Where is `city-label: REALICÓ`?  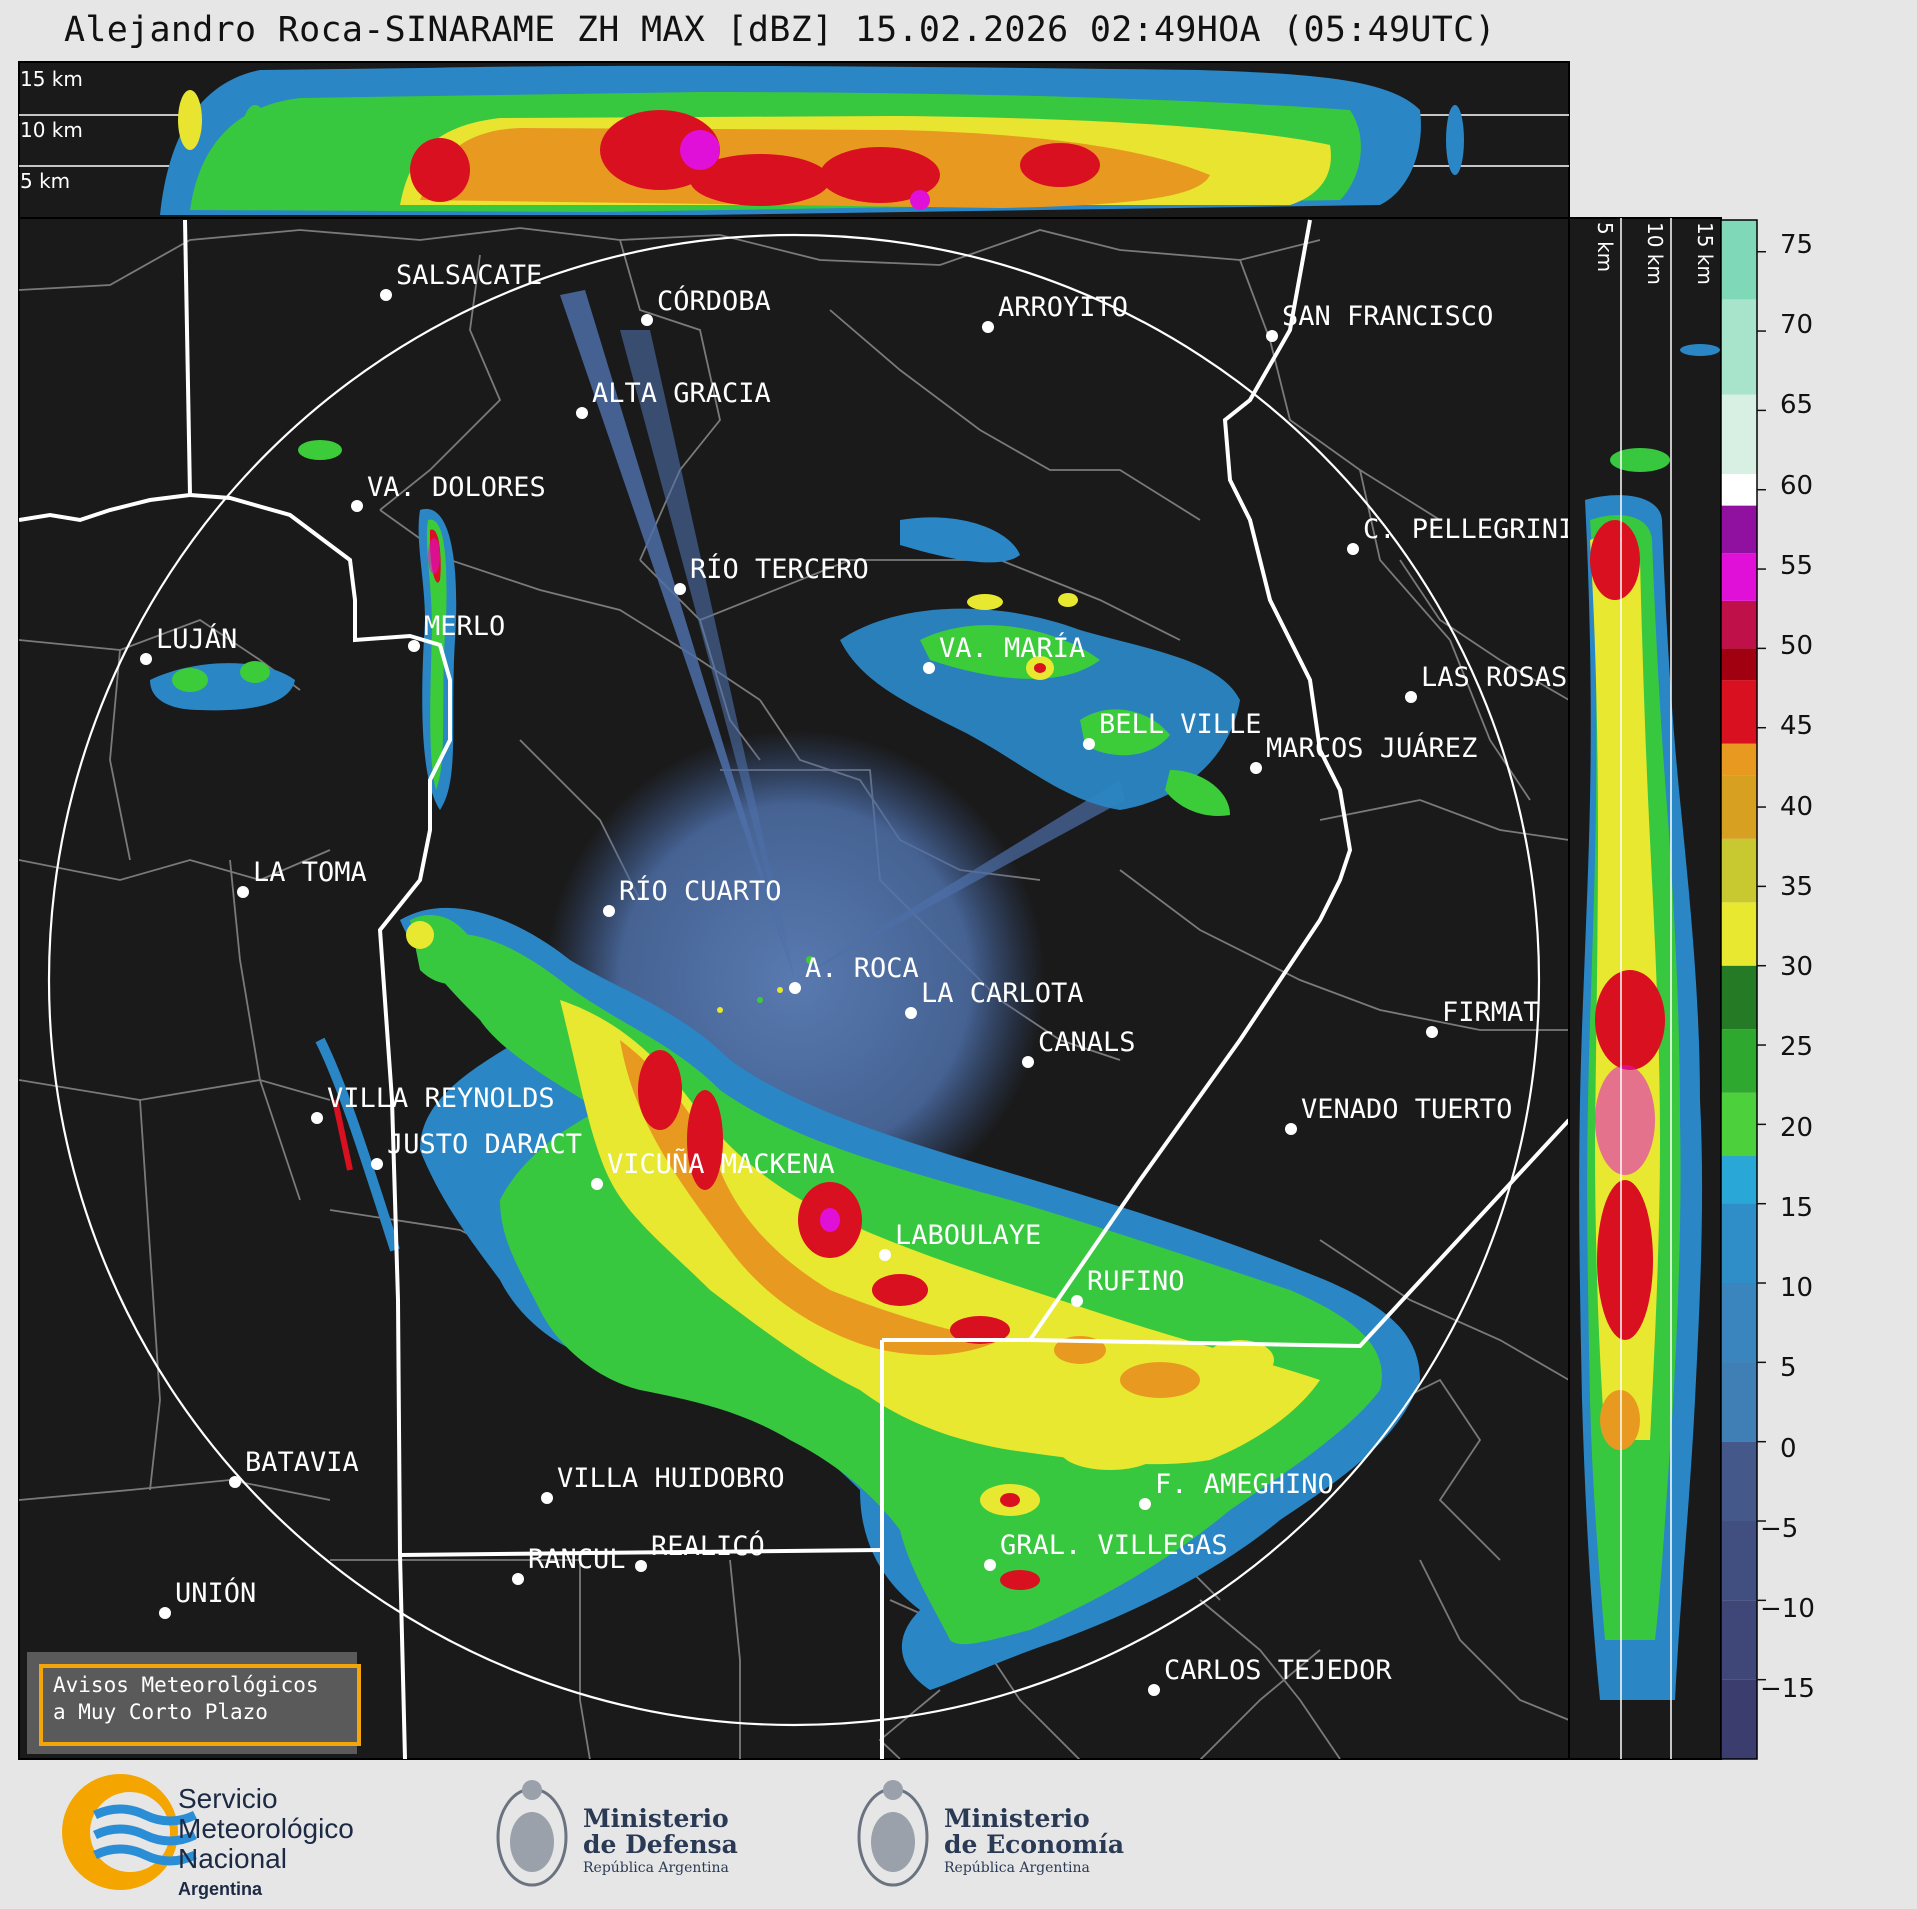 city-label: REALICÓ is located at coordinates (708, 1546).